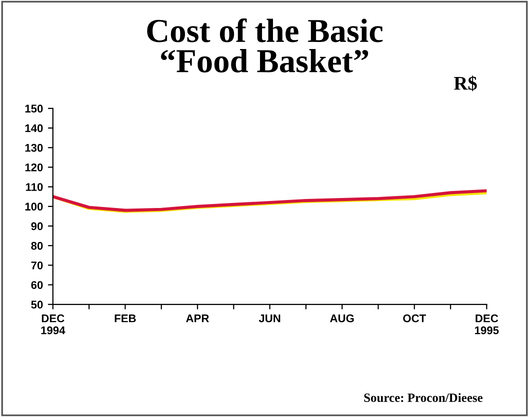 Image resolution: width=529 pixels, height=417 pixels. I want to click on y-tick-label: 90, so click(37, 226).